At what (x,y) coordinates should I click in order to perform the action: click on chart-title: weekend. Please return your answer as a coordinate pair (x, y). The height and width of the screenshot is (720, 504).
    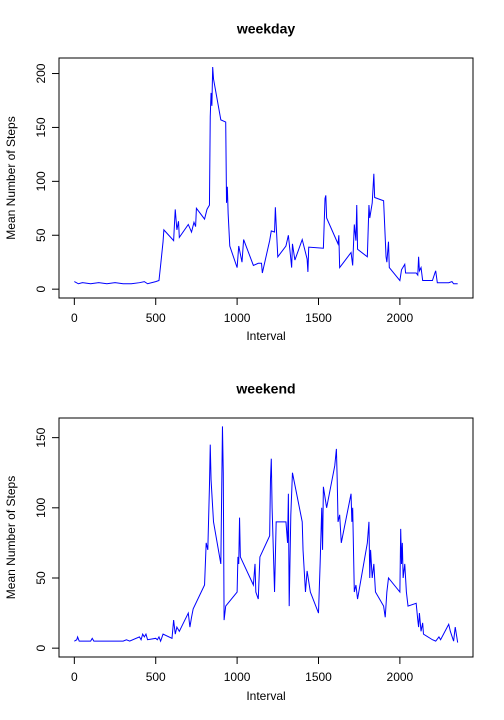
    Looking at the image, I should click on (265, 389).